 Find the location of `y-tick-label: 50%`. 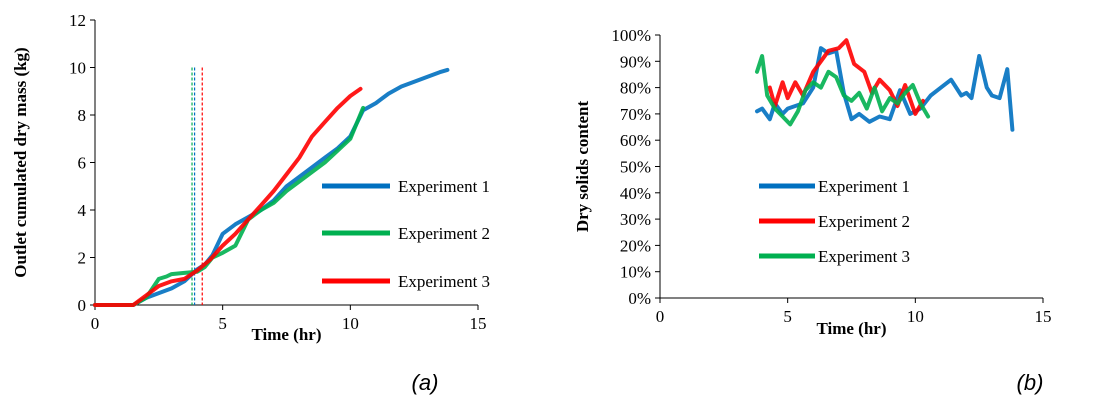

y-tick-label: 50% is located at coordinates (635, 167).